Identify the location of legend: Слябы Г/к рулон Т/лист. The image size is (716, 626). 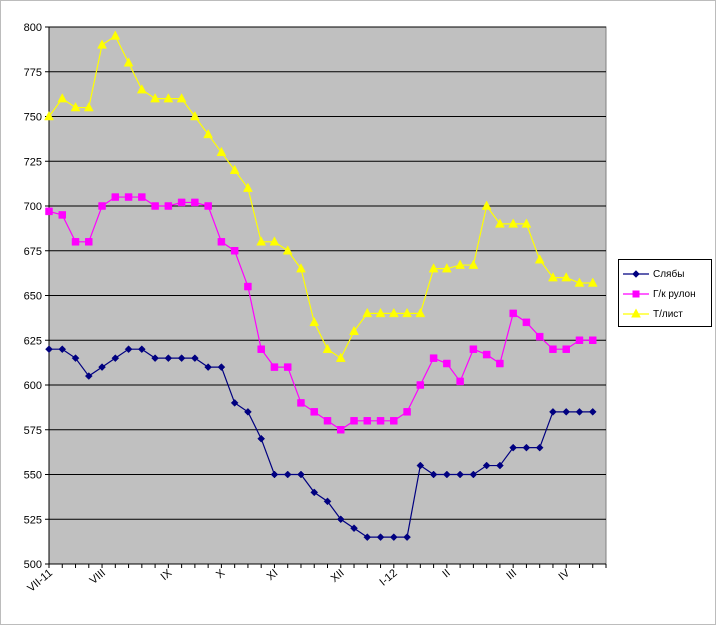
(665, 293).